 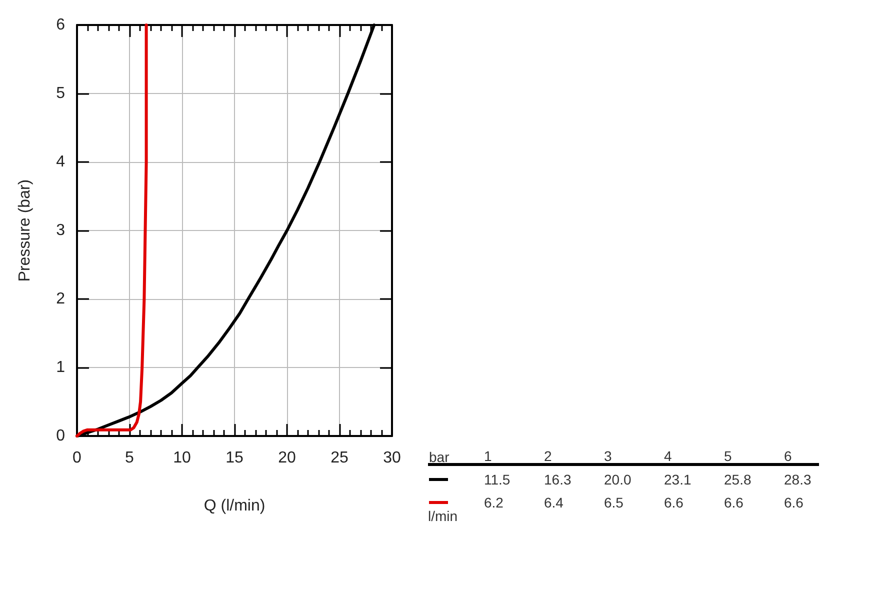 I want to click on x-tick-label: 20, so click(x=287, y=458).